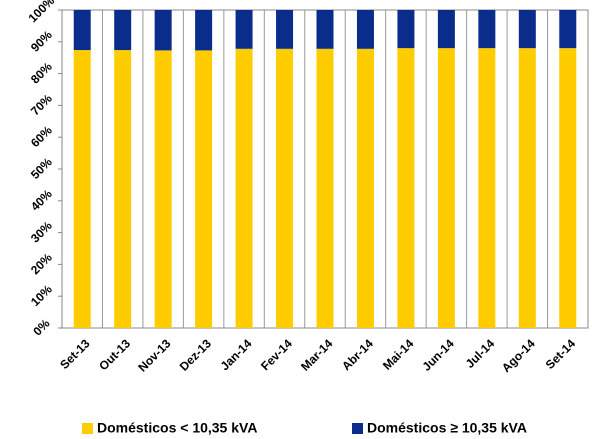 This screenshot has height=439, width=592. What do you see at coordinates (41, 231) in the screenshot?
I see `y-tick-label: 30%` at bounding box center [41, 231].